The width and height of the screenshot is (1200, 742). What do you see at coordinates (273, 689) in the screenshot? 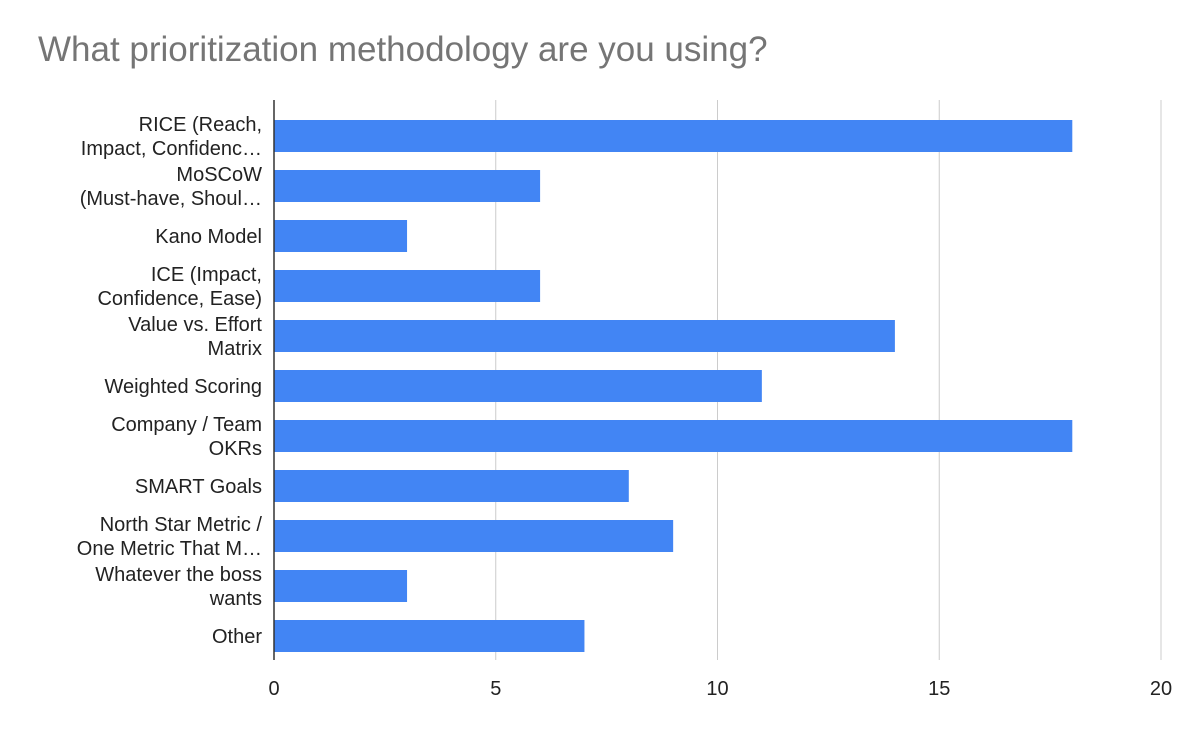
I see `x-tick-label: 0` at bounding box center [273, 689].